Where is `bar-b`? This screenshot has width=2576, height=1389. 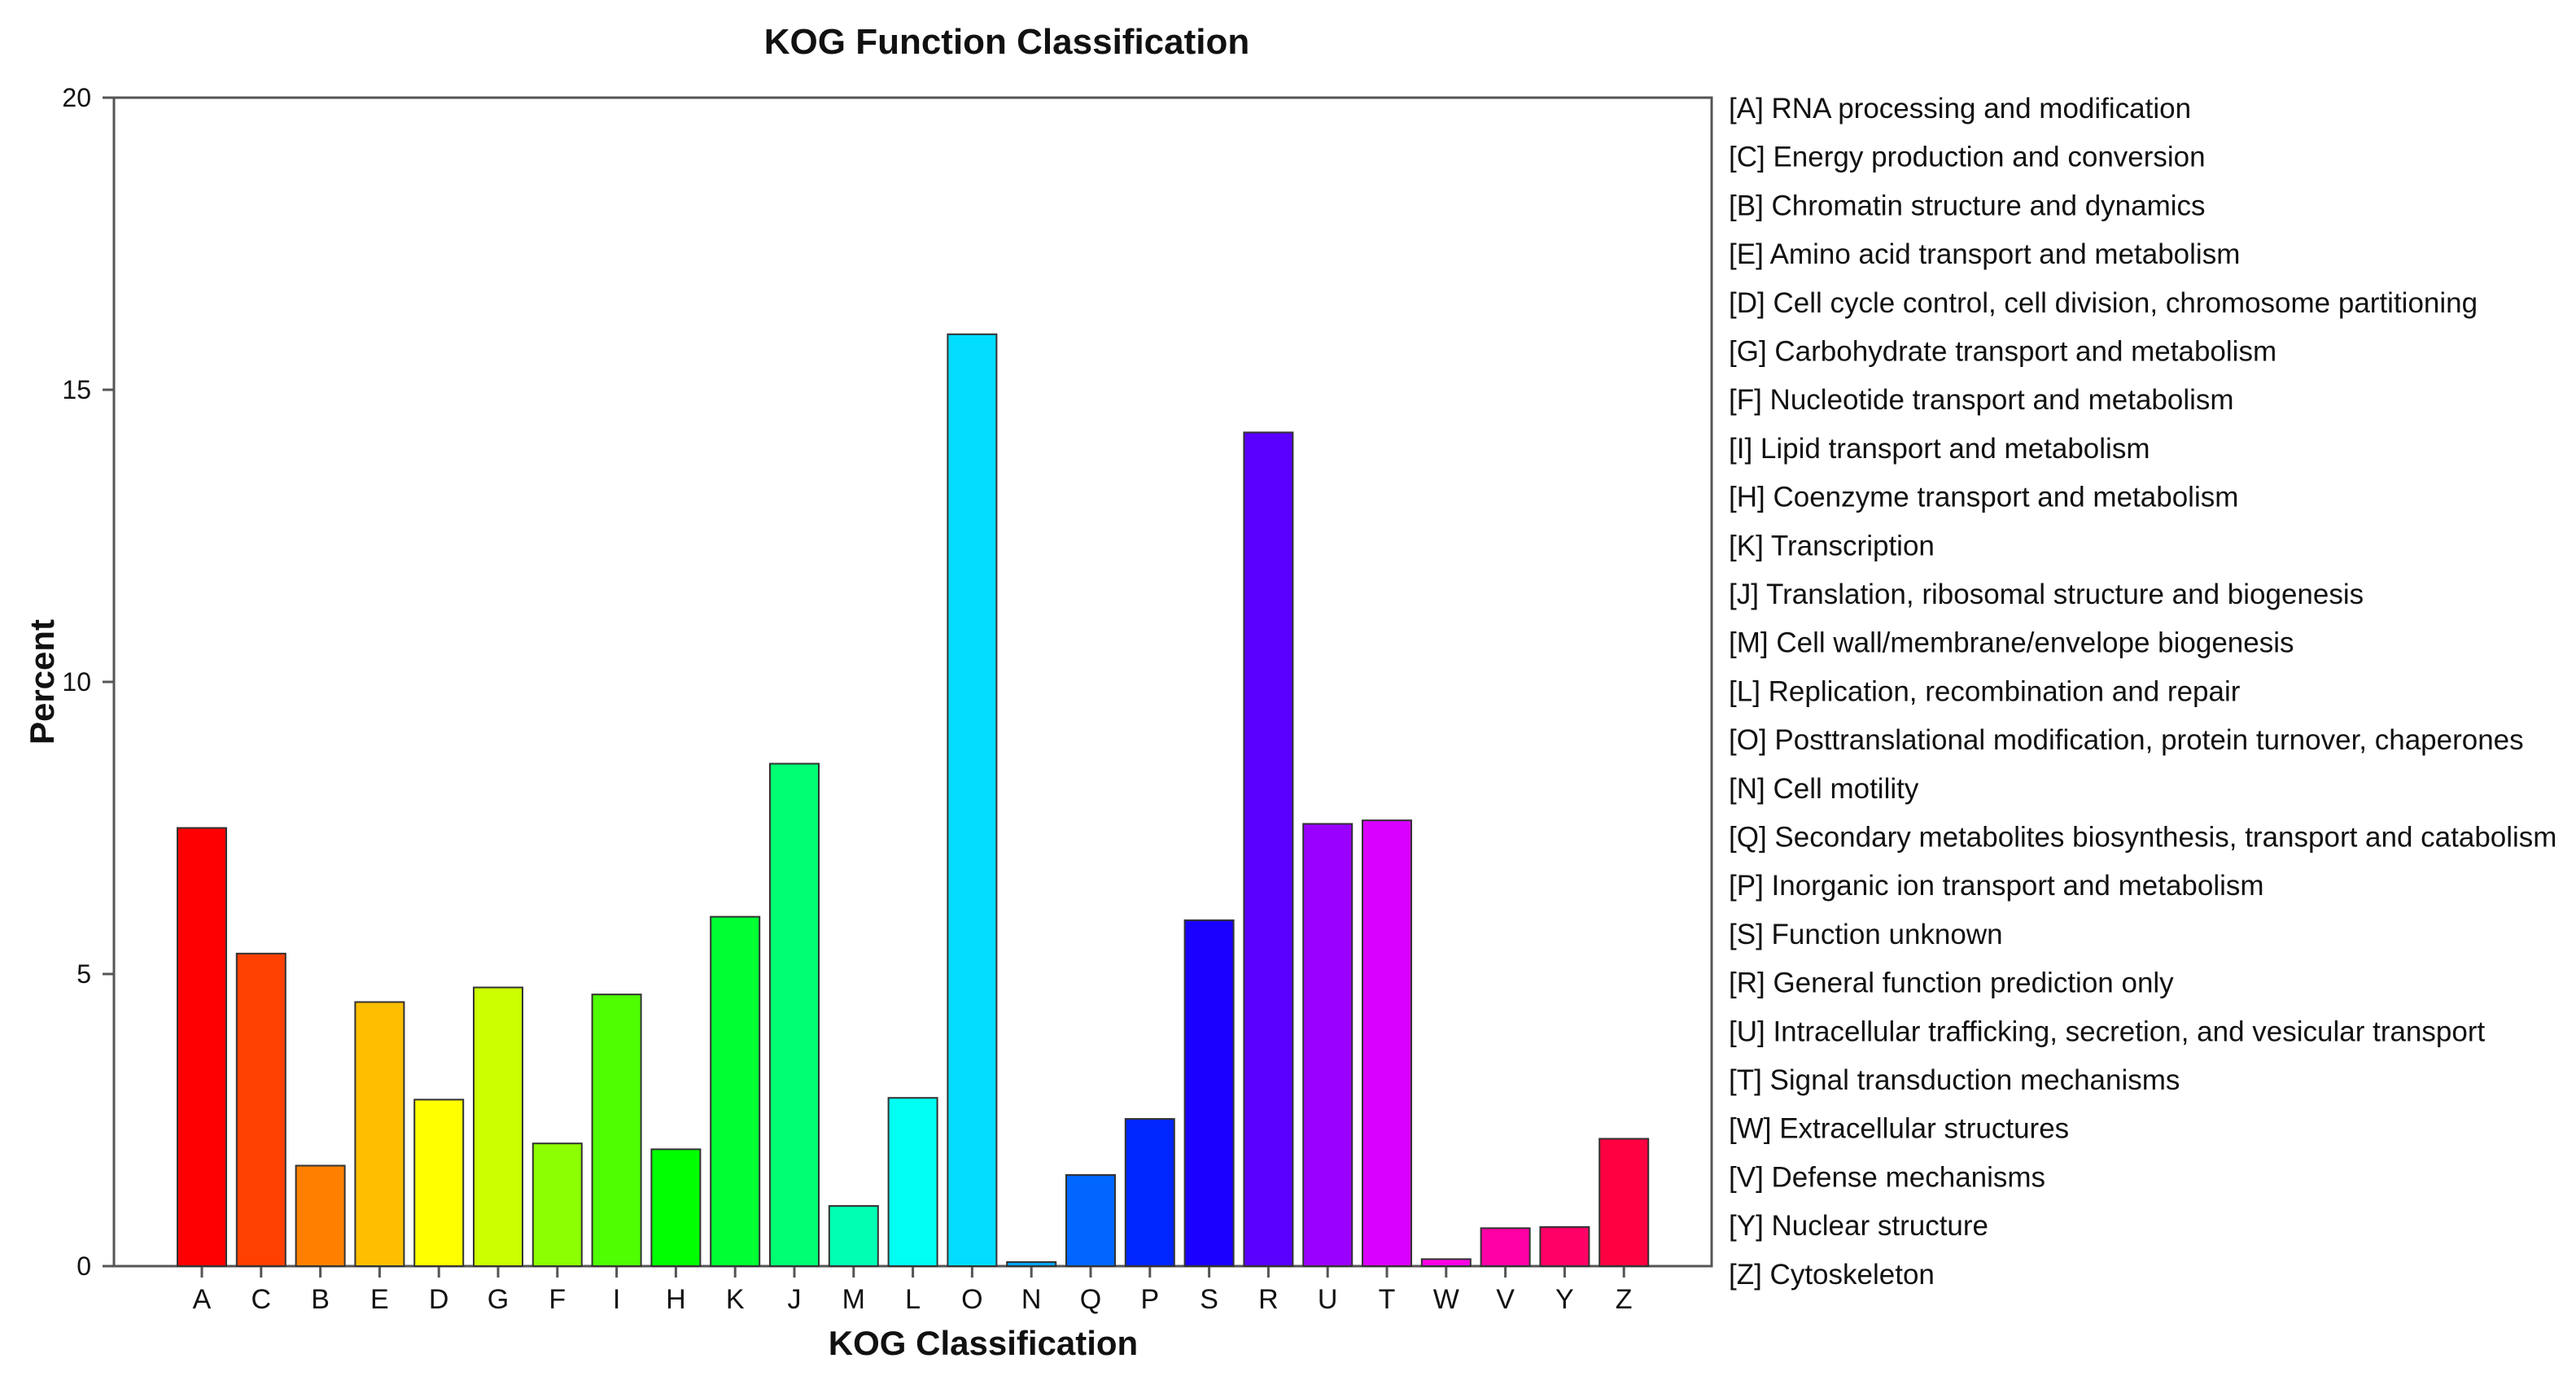
bar-b is located at coordinates (320, 1216).